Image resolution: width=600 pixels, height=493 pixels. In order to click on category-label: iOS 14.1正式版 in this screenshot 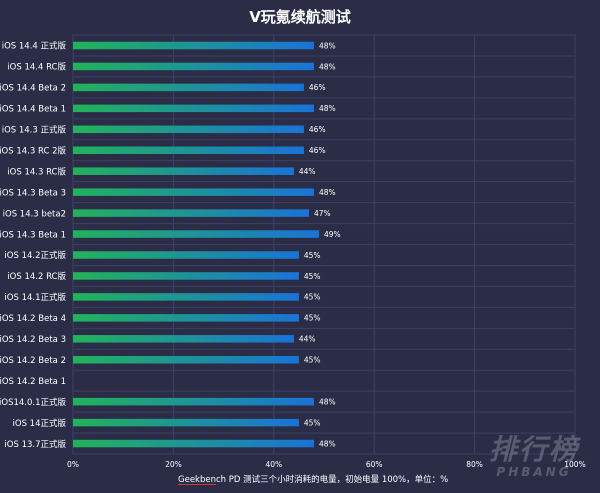, I will do `click(35, 297)`.